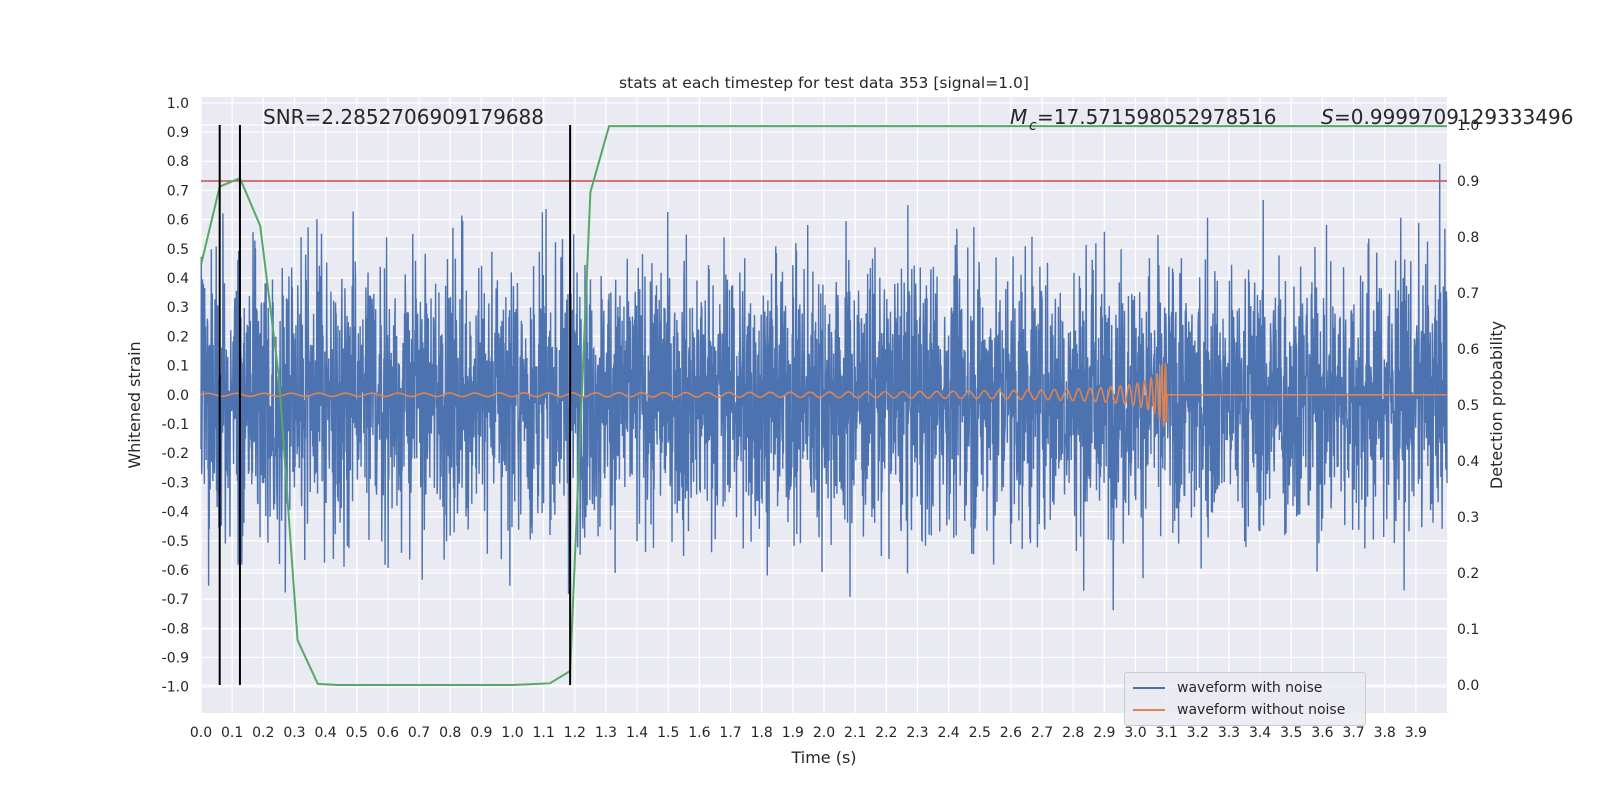 The height and width of the screenshot is (800, 1600). I want to click on clean-waveform-line, so click(823, 395).